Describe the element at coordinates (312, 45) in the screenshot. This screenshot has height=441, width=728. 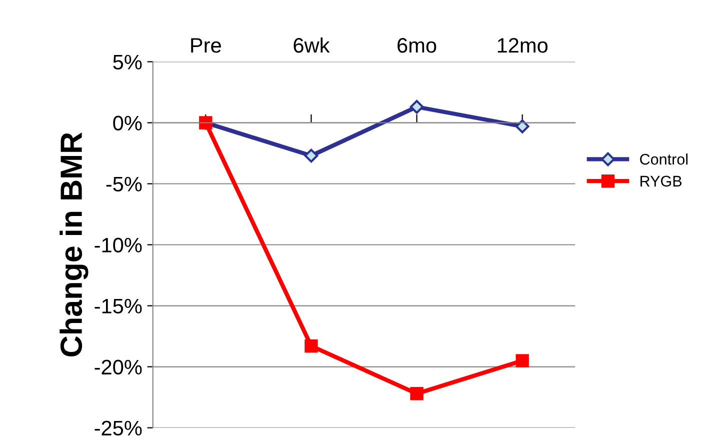
I see `x-tick-label: 6wk` at that location.